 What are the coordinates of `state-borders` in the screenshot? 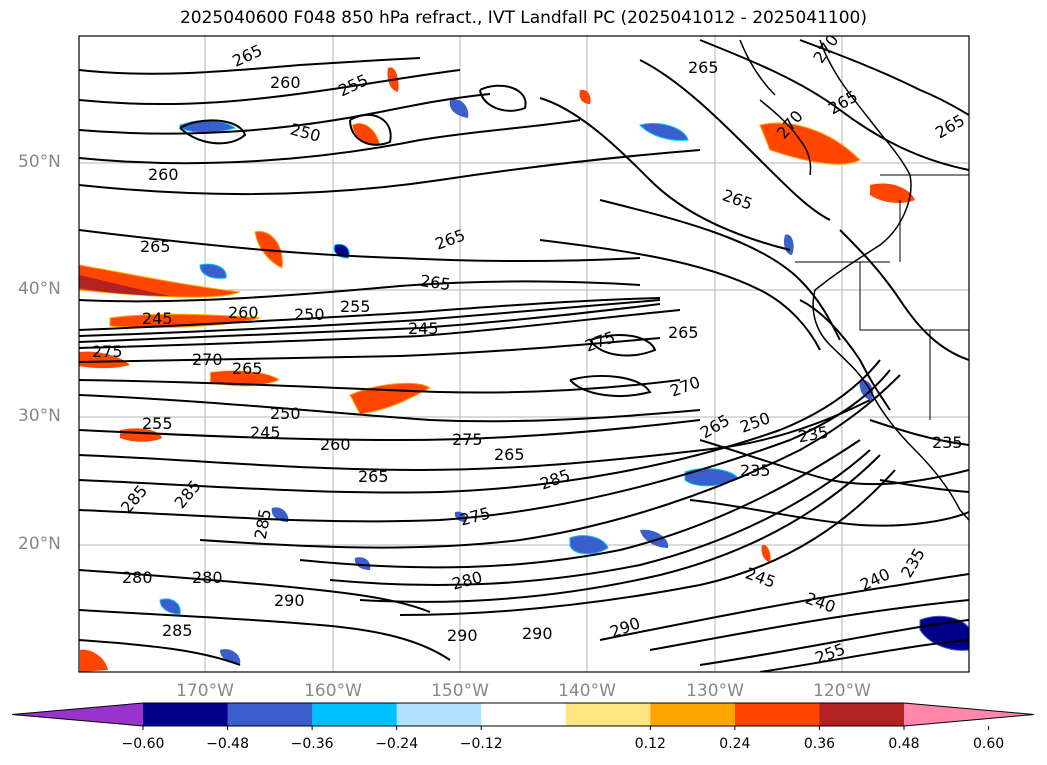 It's located at (882, 297).